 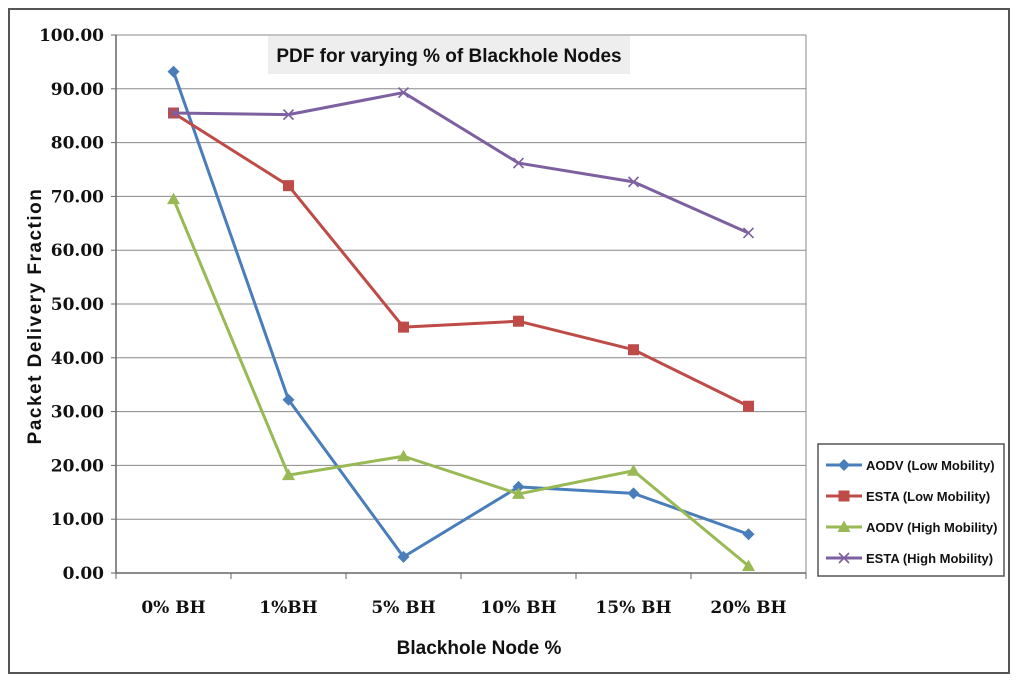 I want to click on legend-item: AODV (High Mobility), so click(x=911, y=527).